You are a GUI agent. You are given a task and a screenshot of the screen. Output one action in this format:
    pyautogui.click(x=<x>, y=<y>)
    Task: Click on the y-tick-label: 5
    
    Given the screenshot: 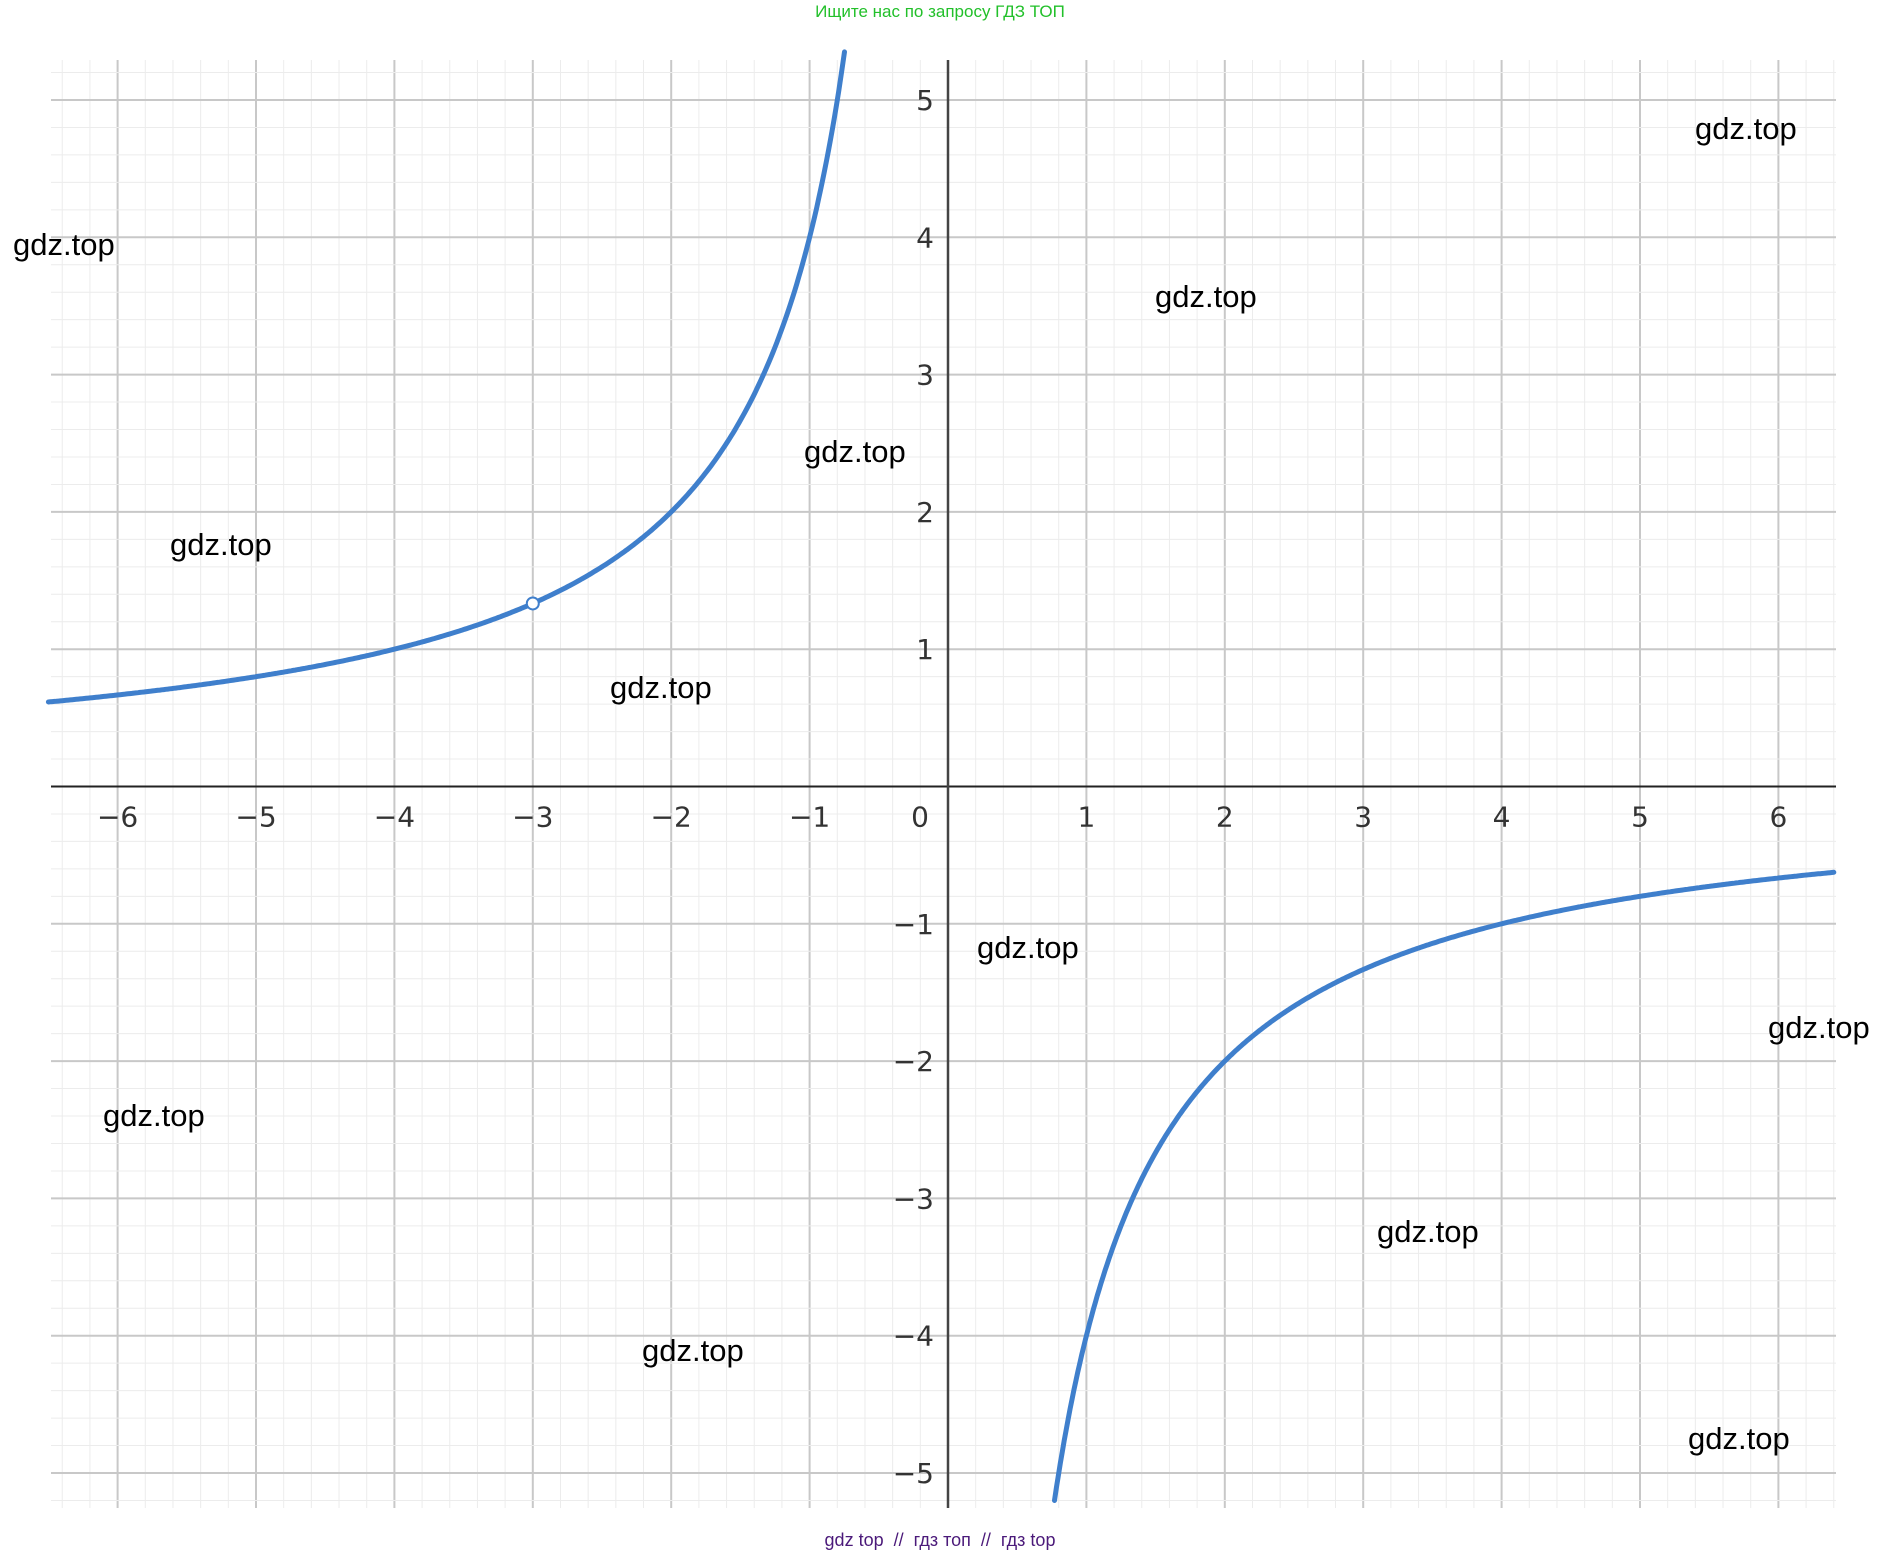 What is the action you would take?
    pyautogui.click(x=925, y=100)
    